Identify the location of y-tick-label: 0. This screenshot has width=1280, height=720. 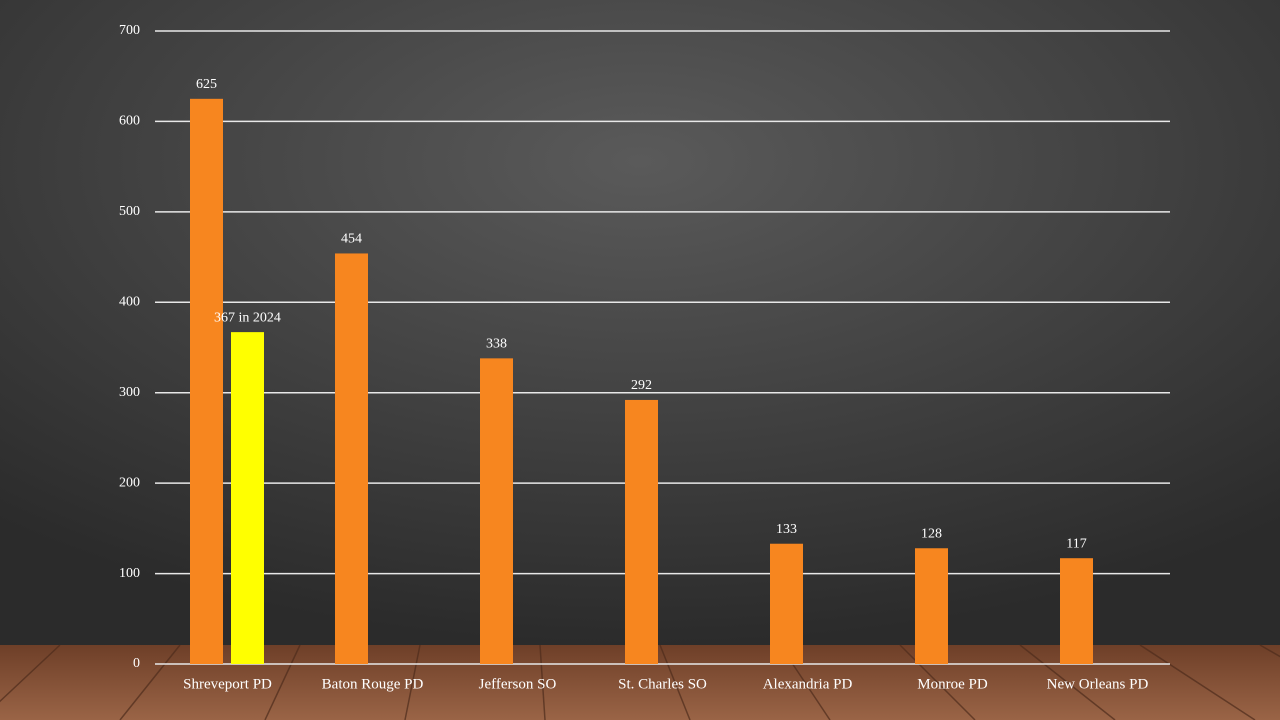
(136, 663).